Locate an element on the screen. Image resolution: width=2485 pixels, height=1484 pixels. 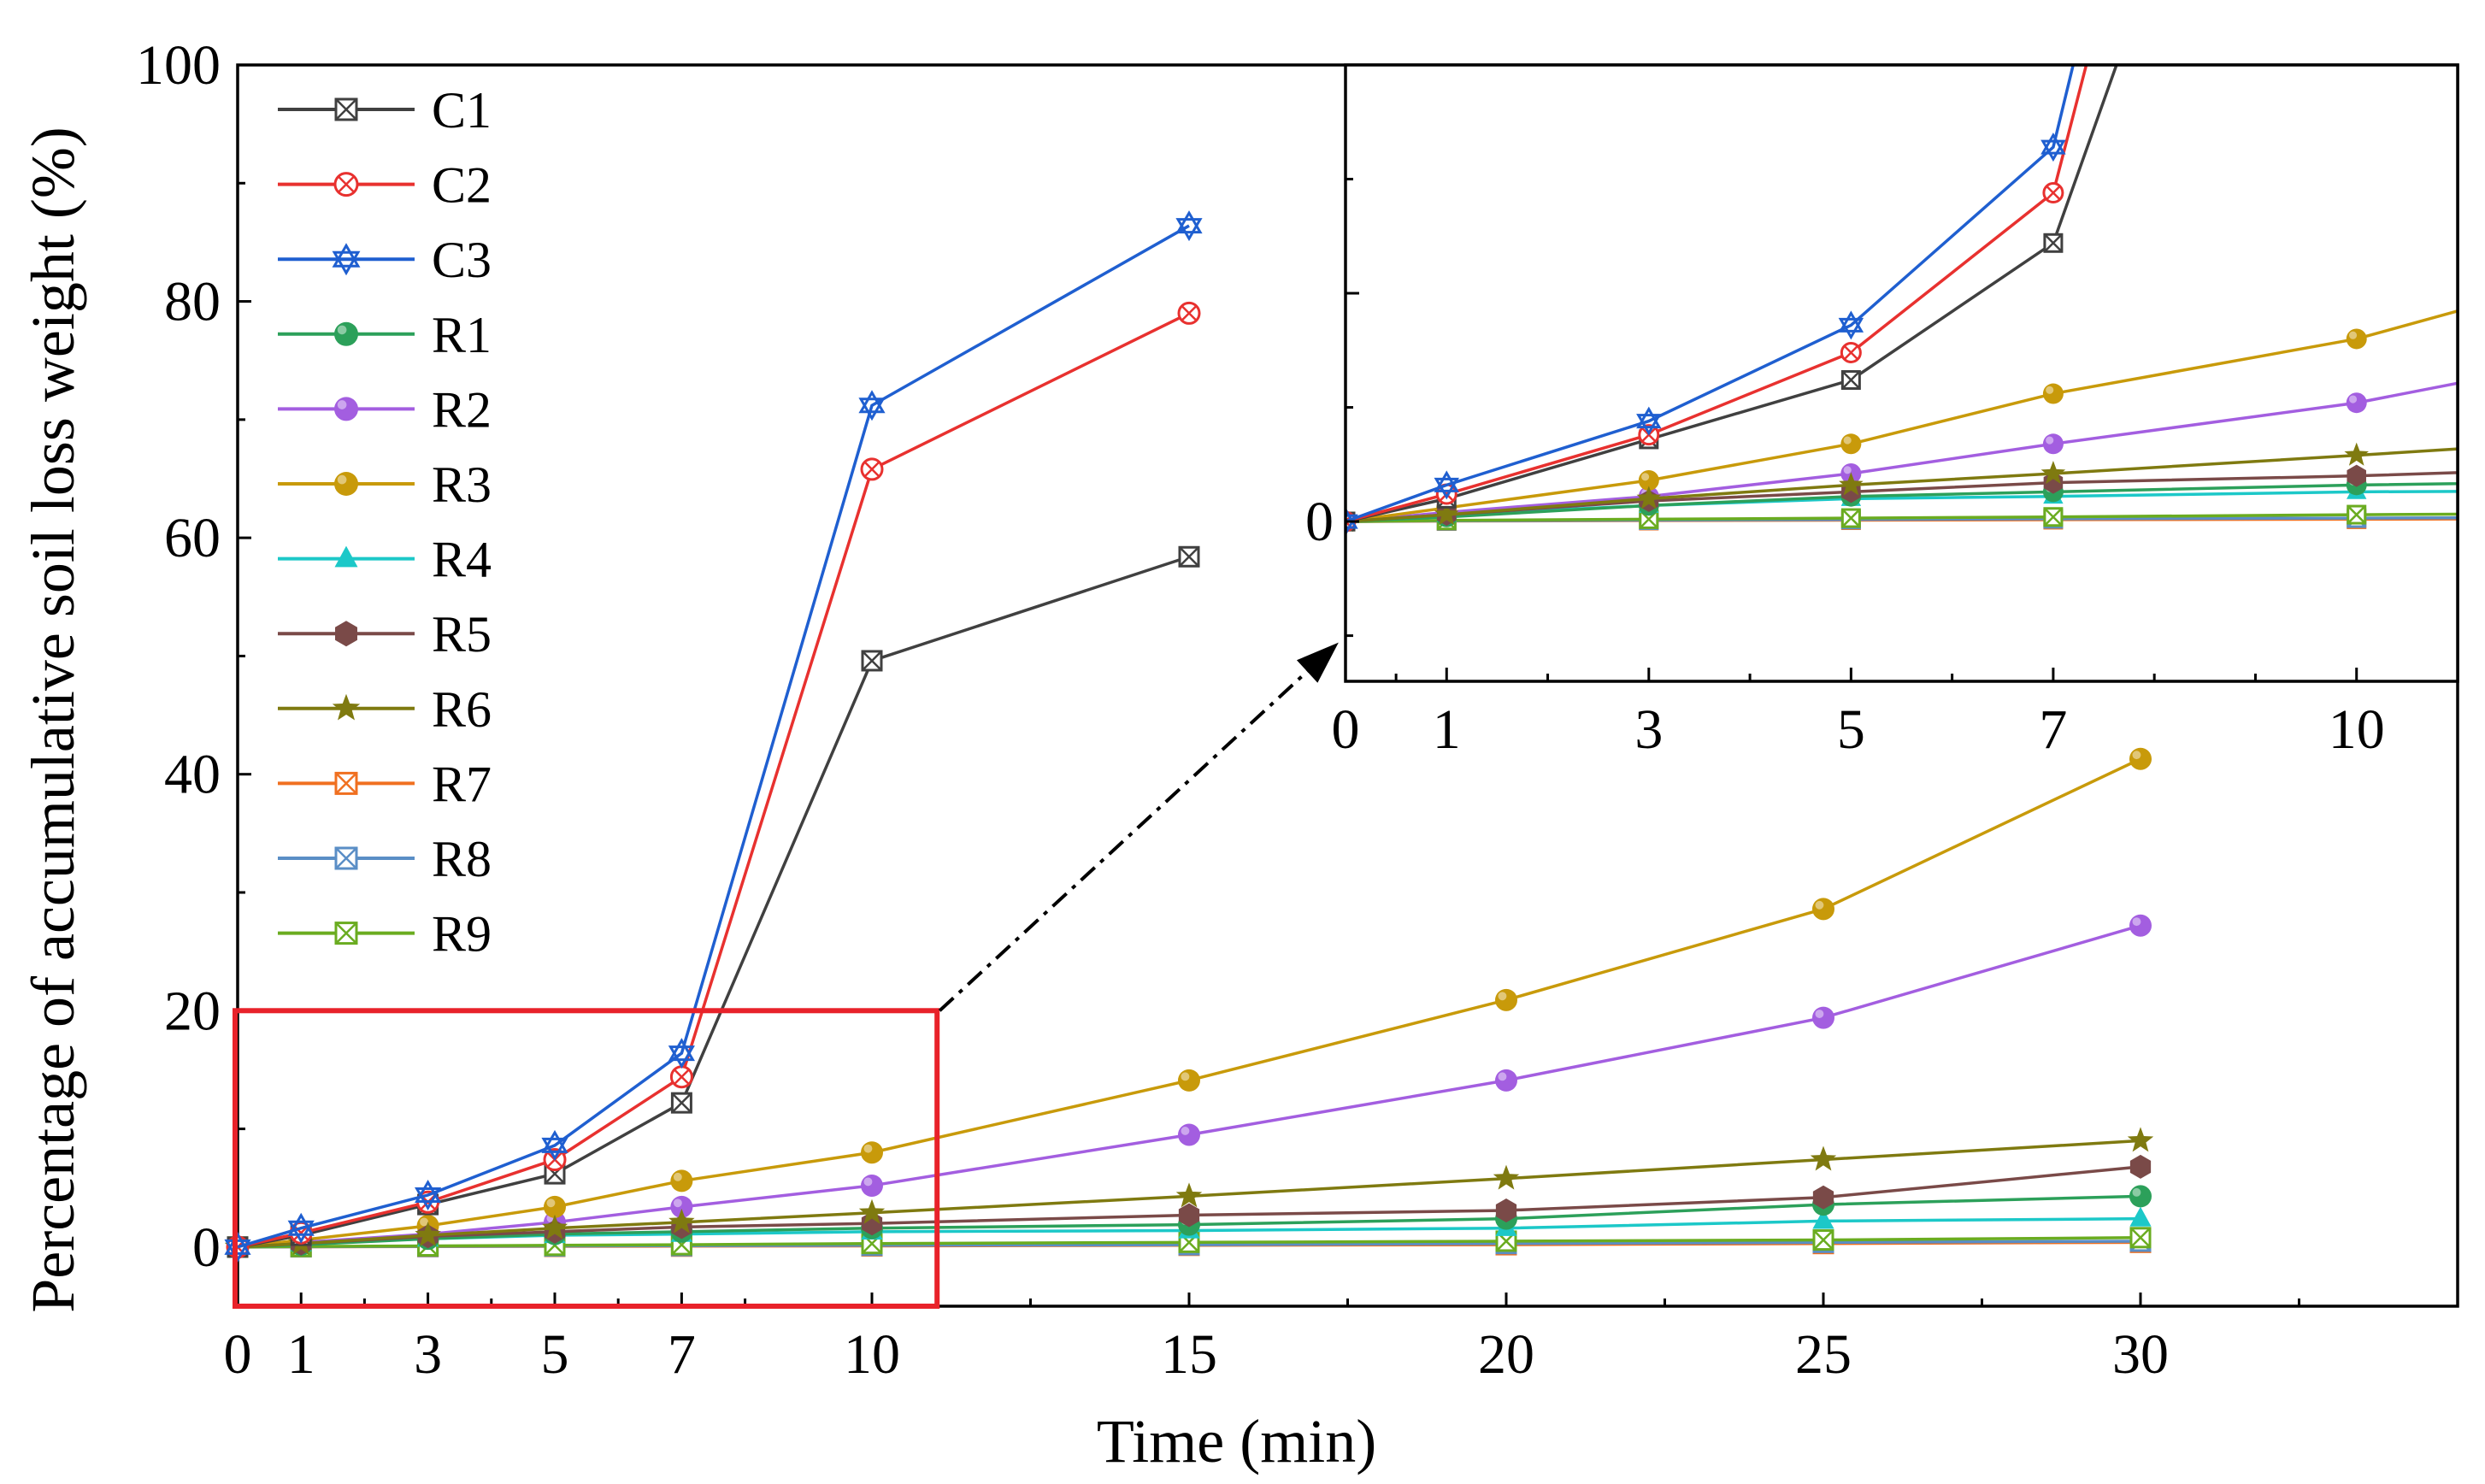
inset-series-group is located at coordinates (1902, 301).